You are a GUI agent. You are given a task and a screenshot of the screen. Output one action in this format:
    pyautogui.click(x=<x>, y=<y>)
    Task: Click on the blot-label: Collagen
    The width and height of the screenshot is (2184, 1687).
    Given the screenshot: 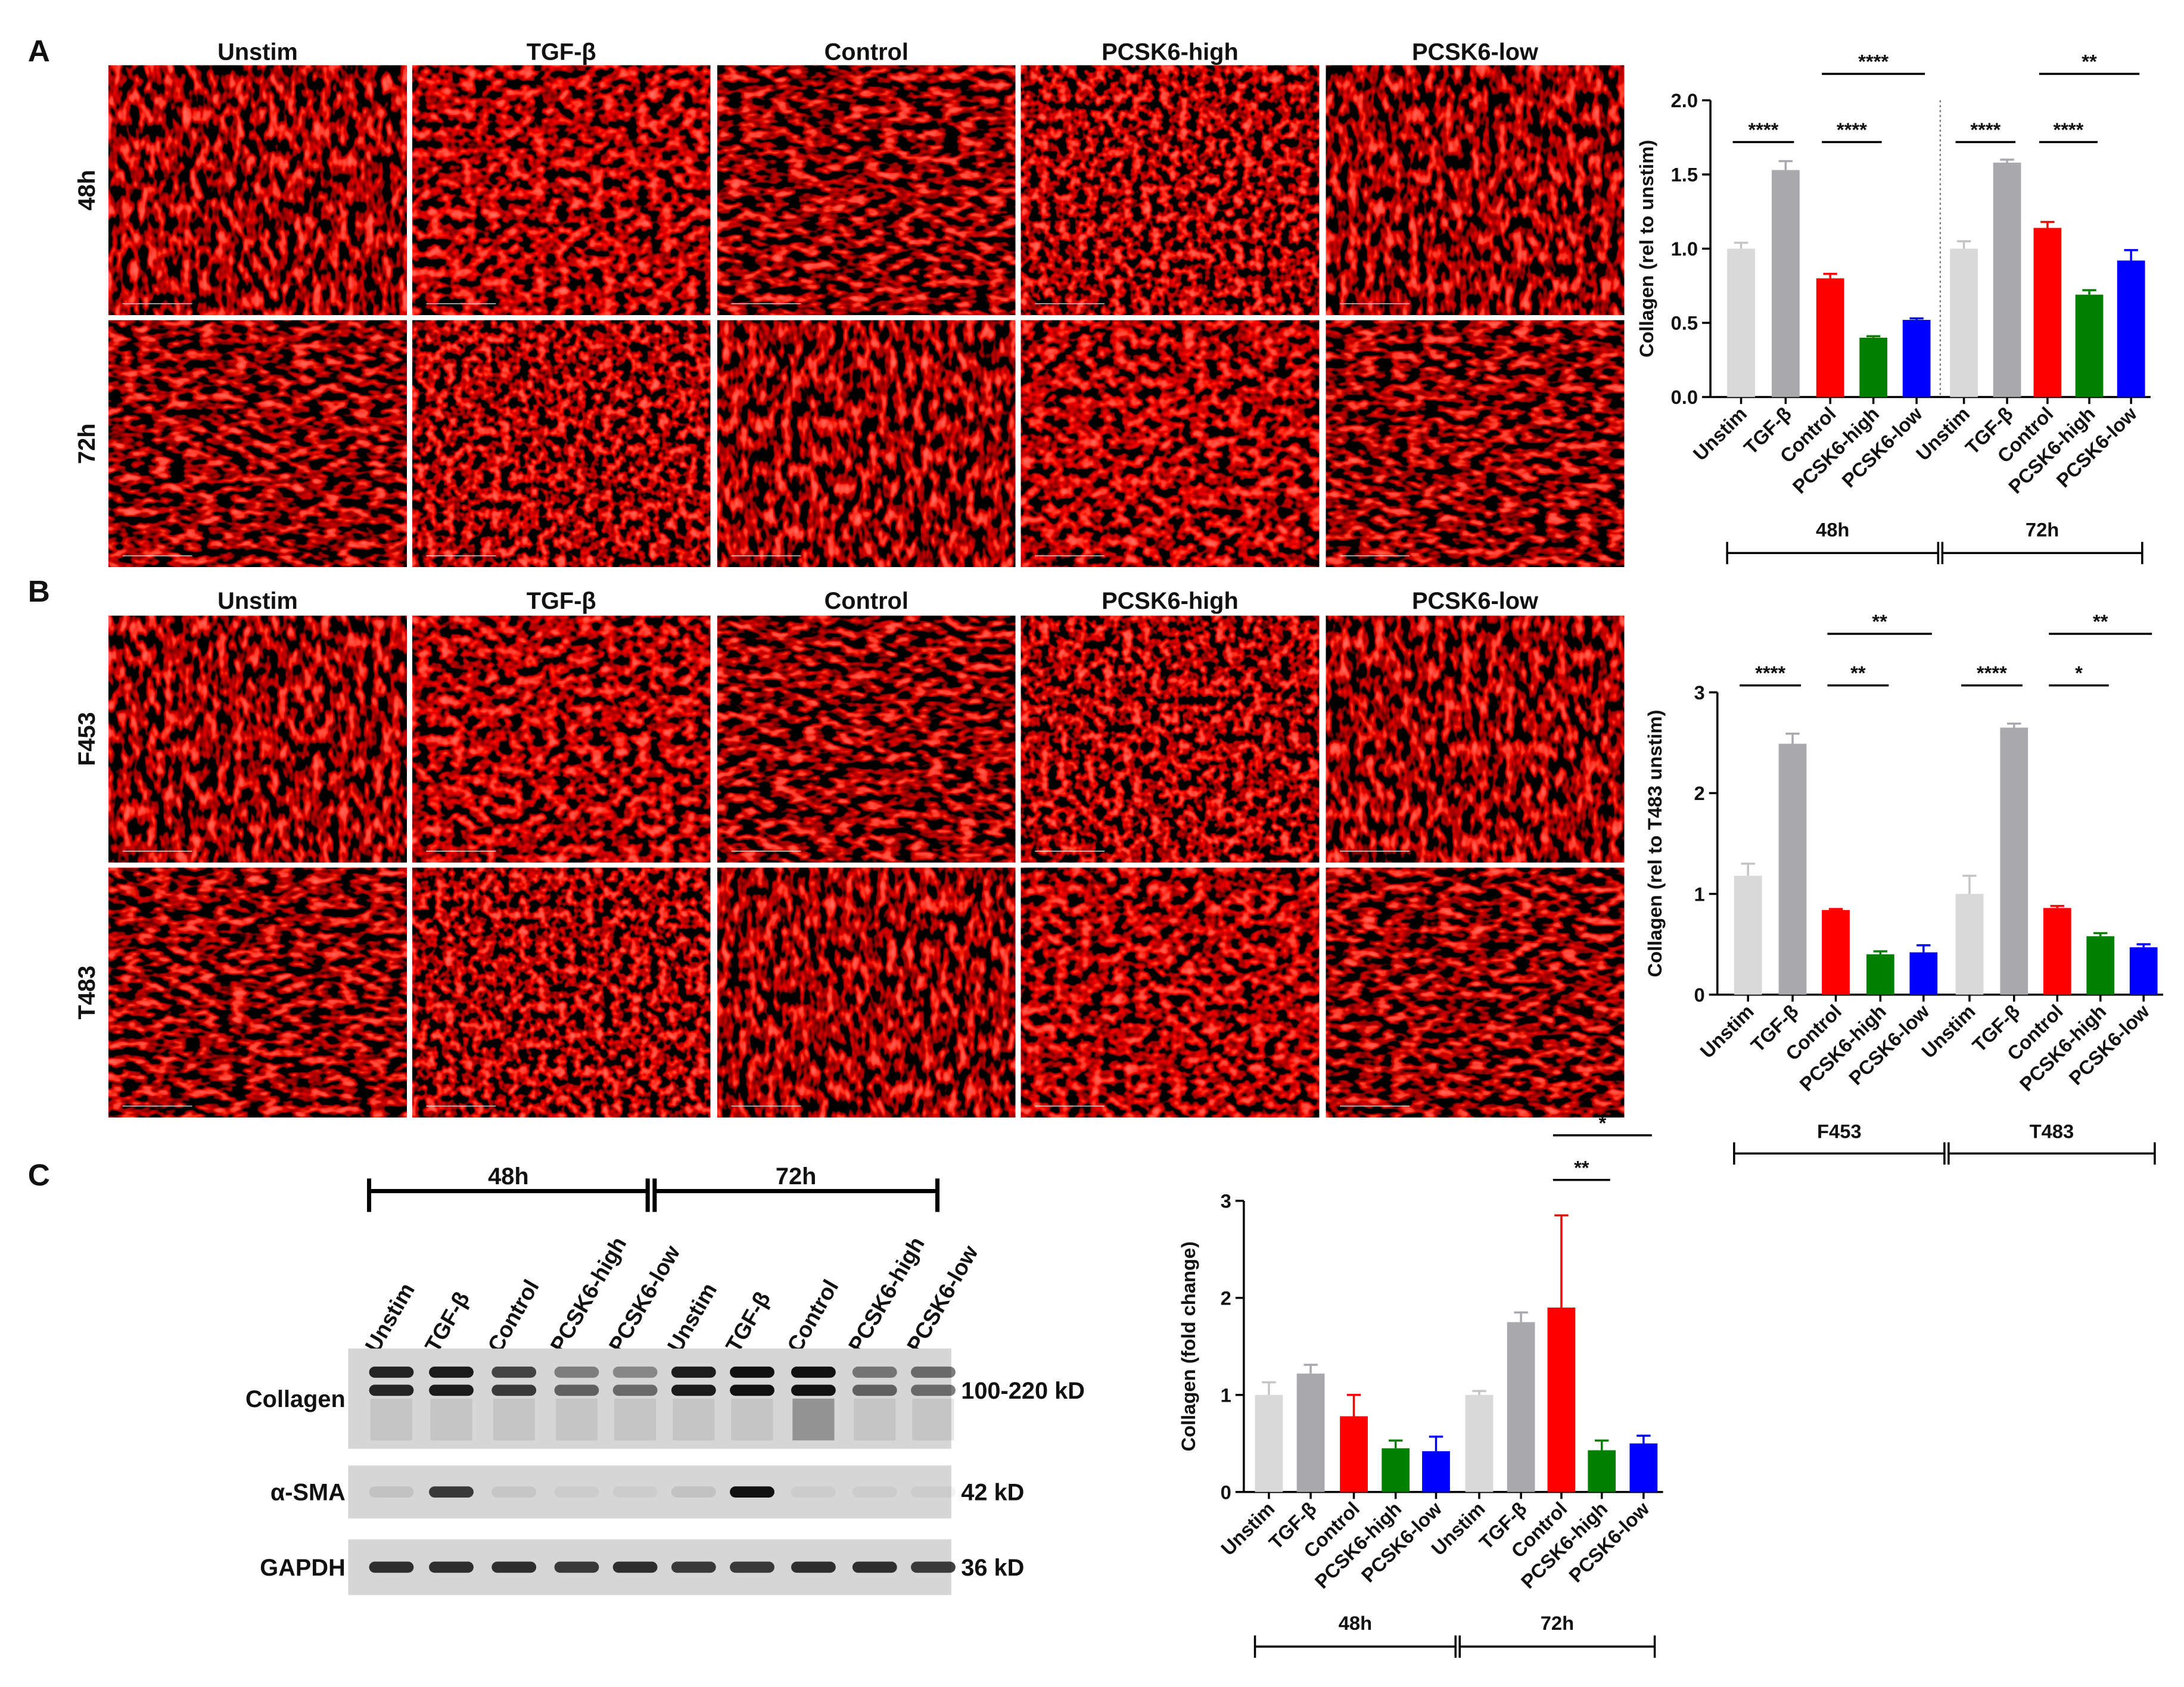 What is the action you would take?
    pyautogui.click(x=295, y=1399)
    